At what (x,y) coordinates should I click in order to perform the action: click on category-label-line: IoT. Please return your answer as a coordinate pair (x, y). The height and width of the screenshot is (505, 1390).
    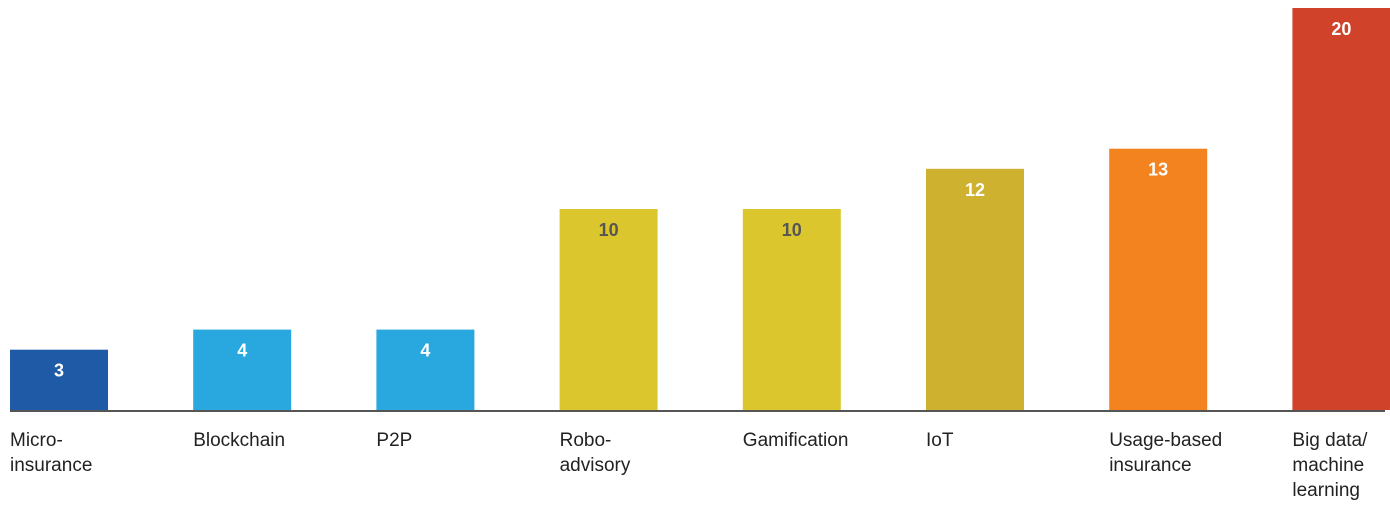
    Looking at the image, I should click on (940, 440).